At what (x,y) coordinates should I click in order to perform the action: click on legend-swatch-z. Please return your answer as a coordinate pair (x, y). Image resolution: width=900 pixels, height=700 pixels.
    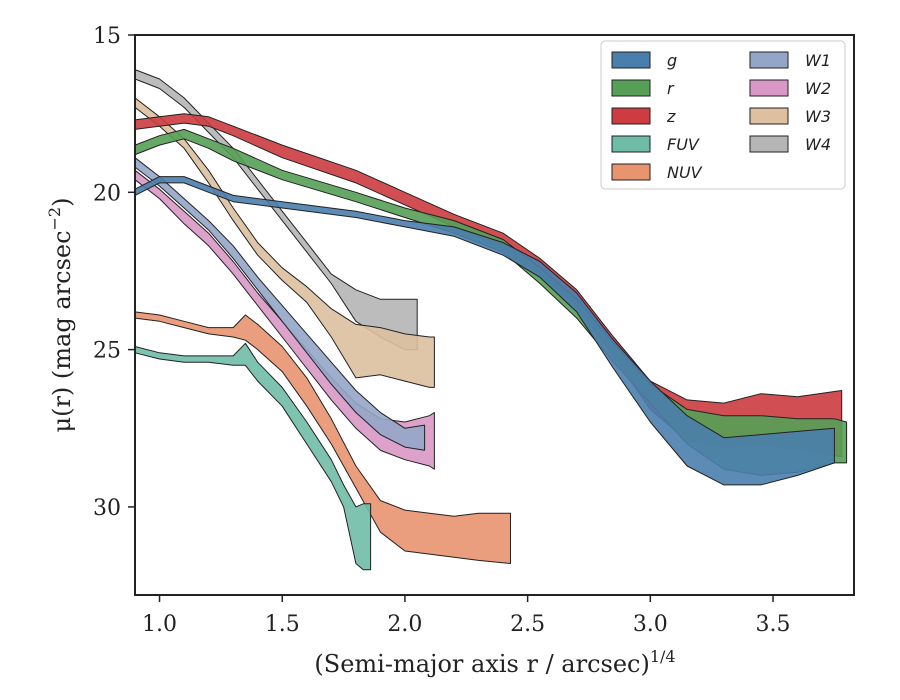
    Looking at the image, I should click on (631, 116).